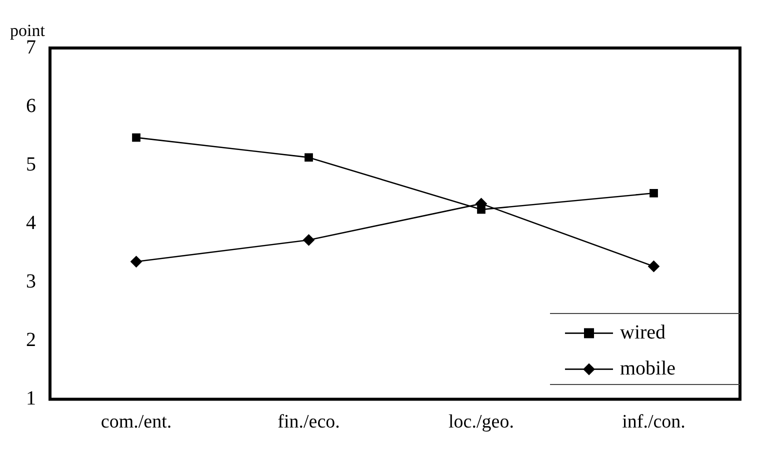 This screenshot has height=458, width=760. I want to click on x-tick-label: loc./geo., so click(481, 422).